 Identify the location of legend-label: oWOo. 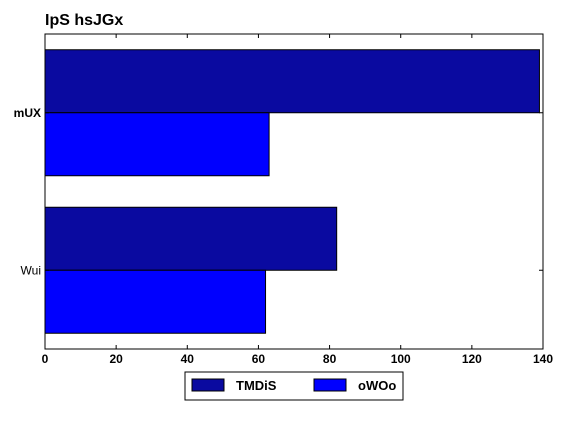
(377, 385).